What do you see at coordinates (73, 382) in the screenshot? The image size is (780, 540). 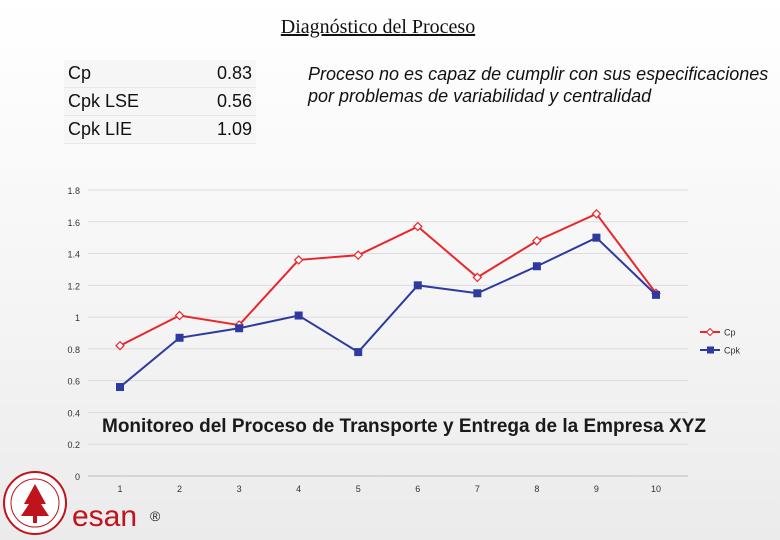 I see `y-tick-label: 0.6` at bounding box center [73, 382].